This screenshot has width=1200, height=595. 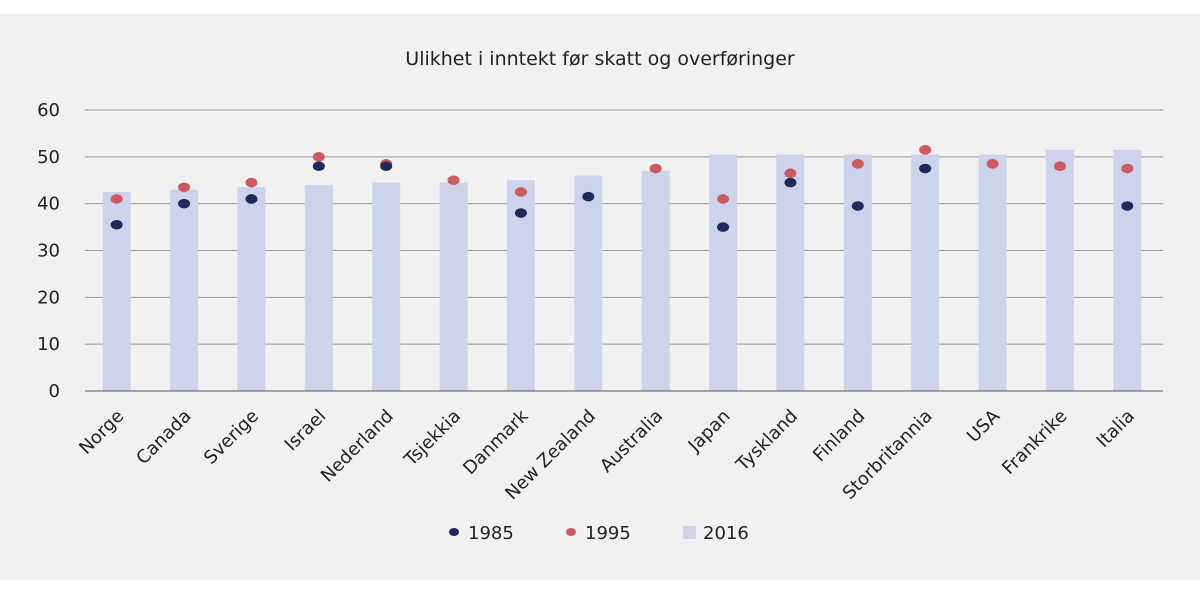 What do you see at coordinates (992, 164) in the screenshot?
I see `dot-1995-usa` at bounding box center [992, 164].